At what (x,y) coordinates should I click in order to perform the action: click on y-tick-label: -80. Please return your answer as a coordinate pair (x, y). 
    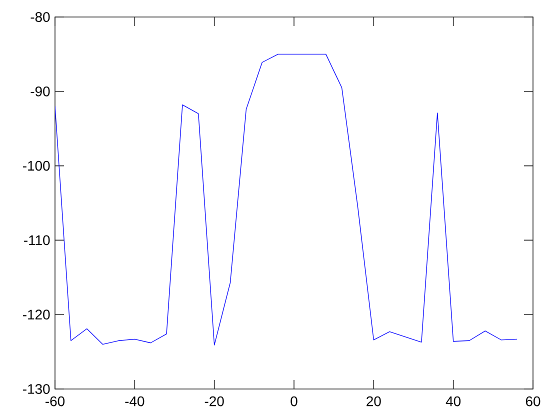
    Looking at the image, I should click on (40, 17).